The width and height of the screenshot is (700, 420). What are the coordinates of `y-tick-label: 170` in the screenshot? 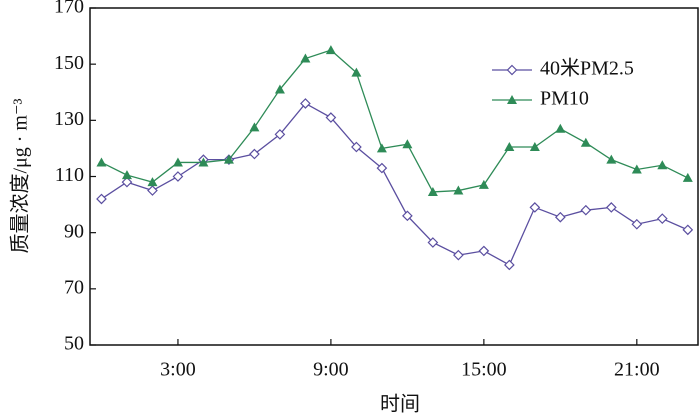 It's located at (69, 9).